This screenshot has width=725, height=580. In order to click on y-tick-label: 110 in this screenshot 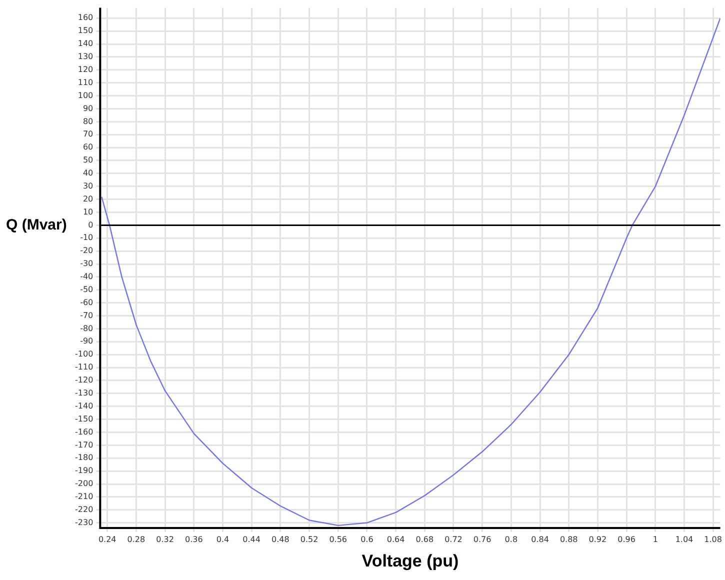, I will do `click(86, 82)`.